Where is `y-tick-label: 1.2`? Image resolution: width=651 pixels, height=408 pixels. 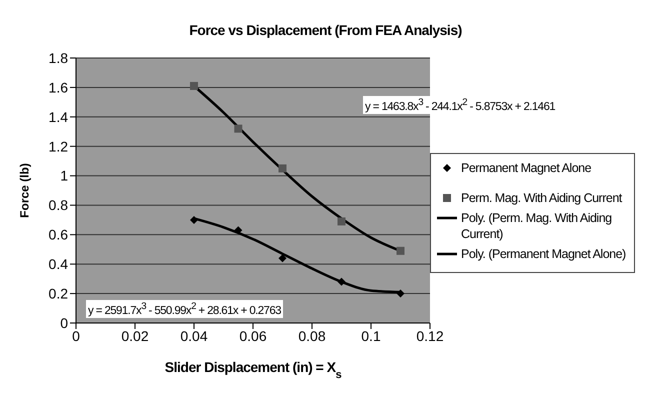 y-tick-label: 1.2 is located at coordinates (58, 146).